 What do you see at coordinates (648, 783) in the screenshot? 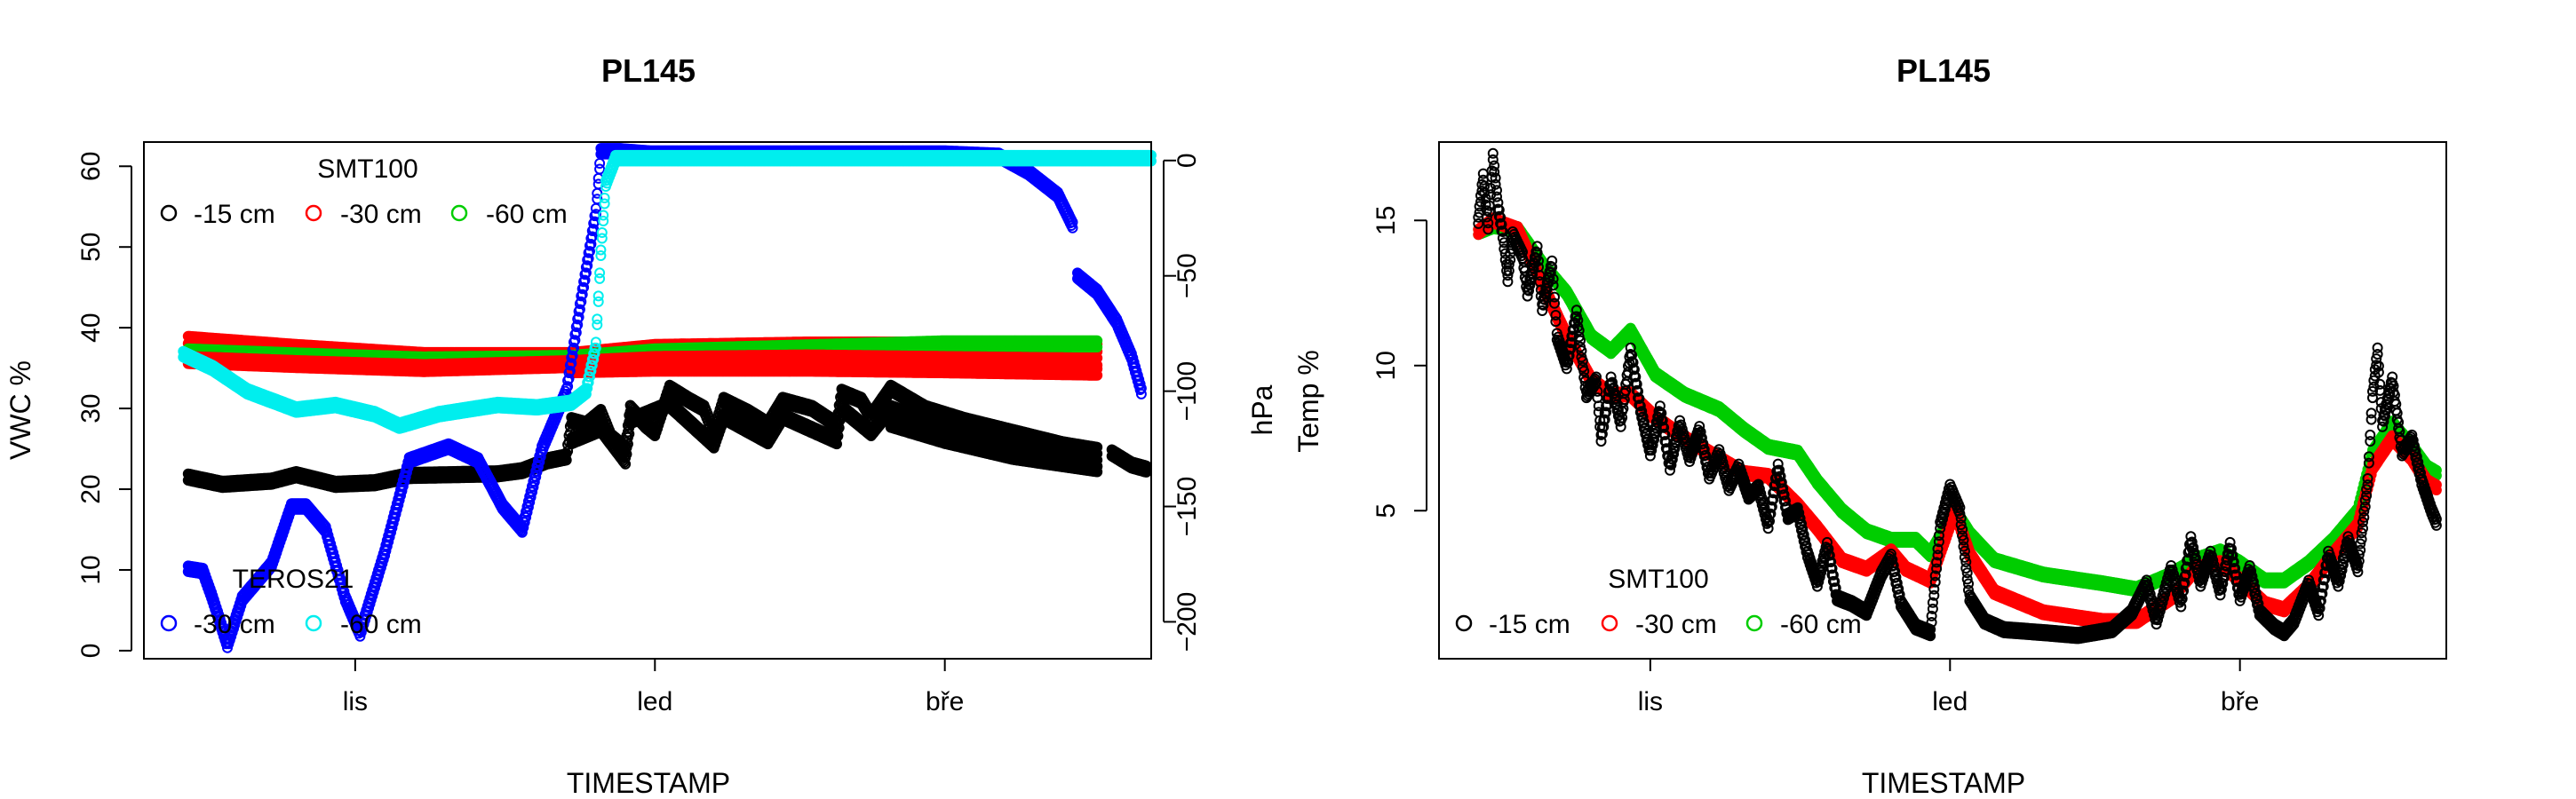
I see `x-axis-label-vwc: TIMESTAMP` at bounding box center [648, 783].